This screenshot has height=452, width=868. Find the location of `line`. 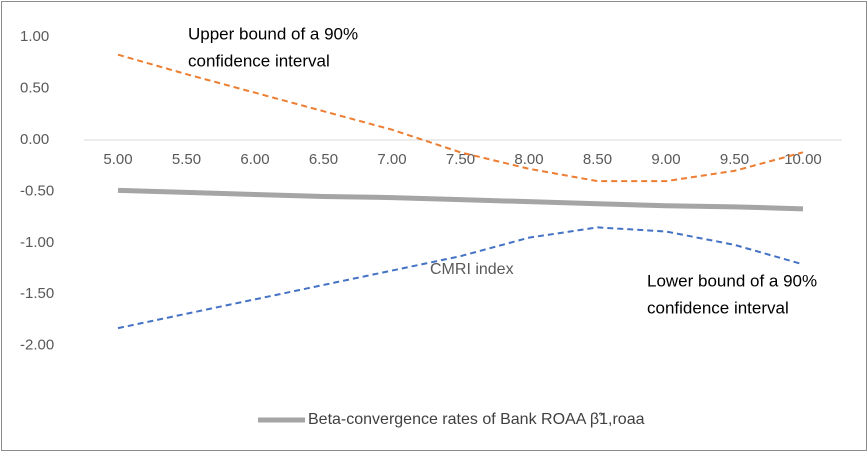

line is located at coordinates (460, 199).